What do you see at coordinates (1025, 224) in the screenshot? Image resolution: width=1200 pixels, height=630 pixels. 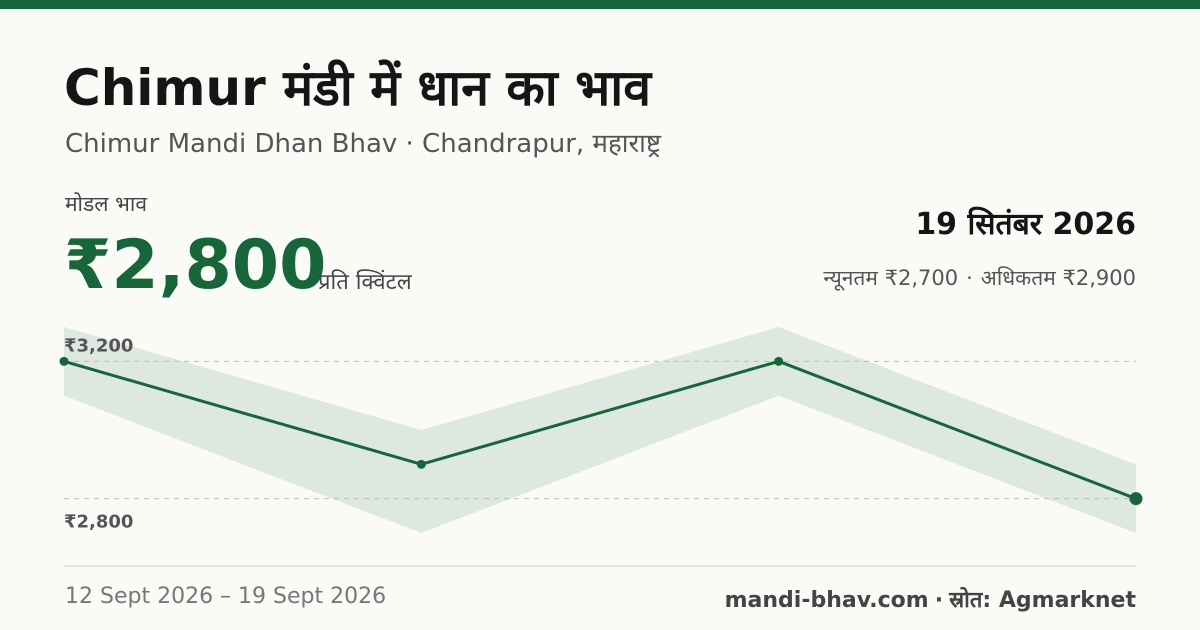 I see `price-date: 19 सितंबर 2026` at bounding box center [1025, 224].